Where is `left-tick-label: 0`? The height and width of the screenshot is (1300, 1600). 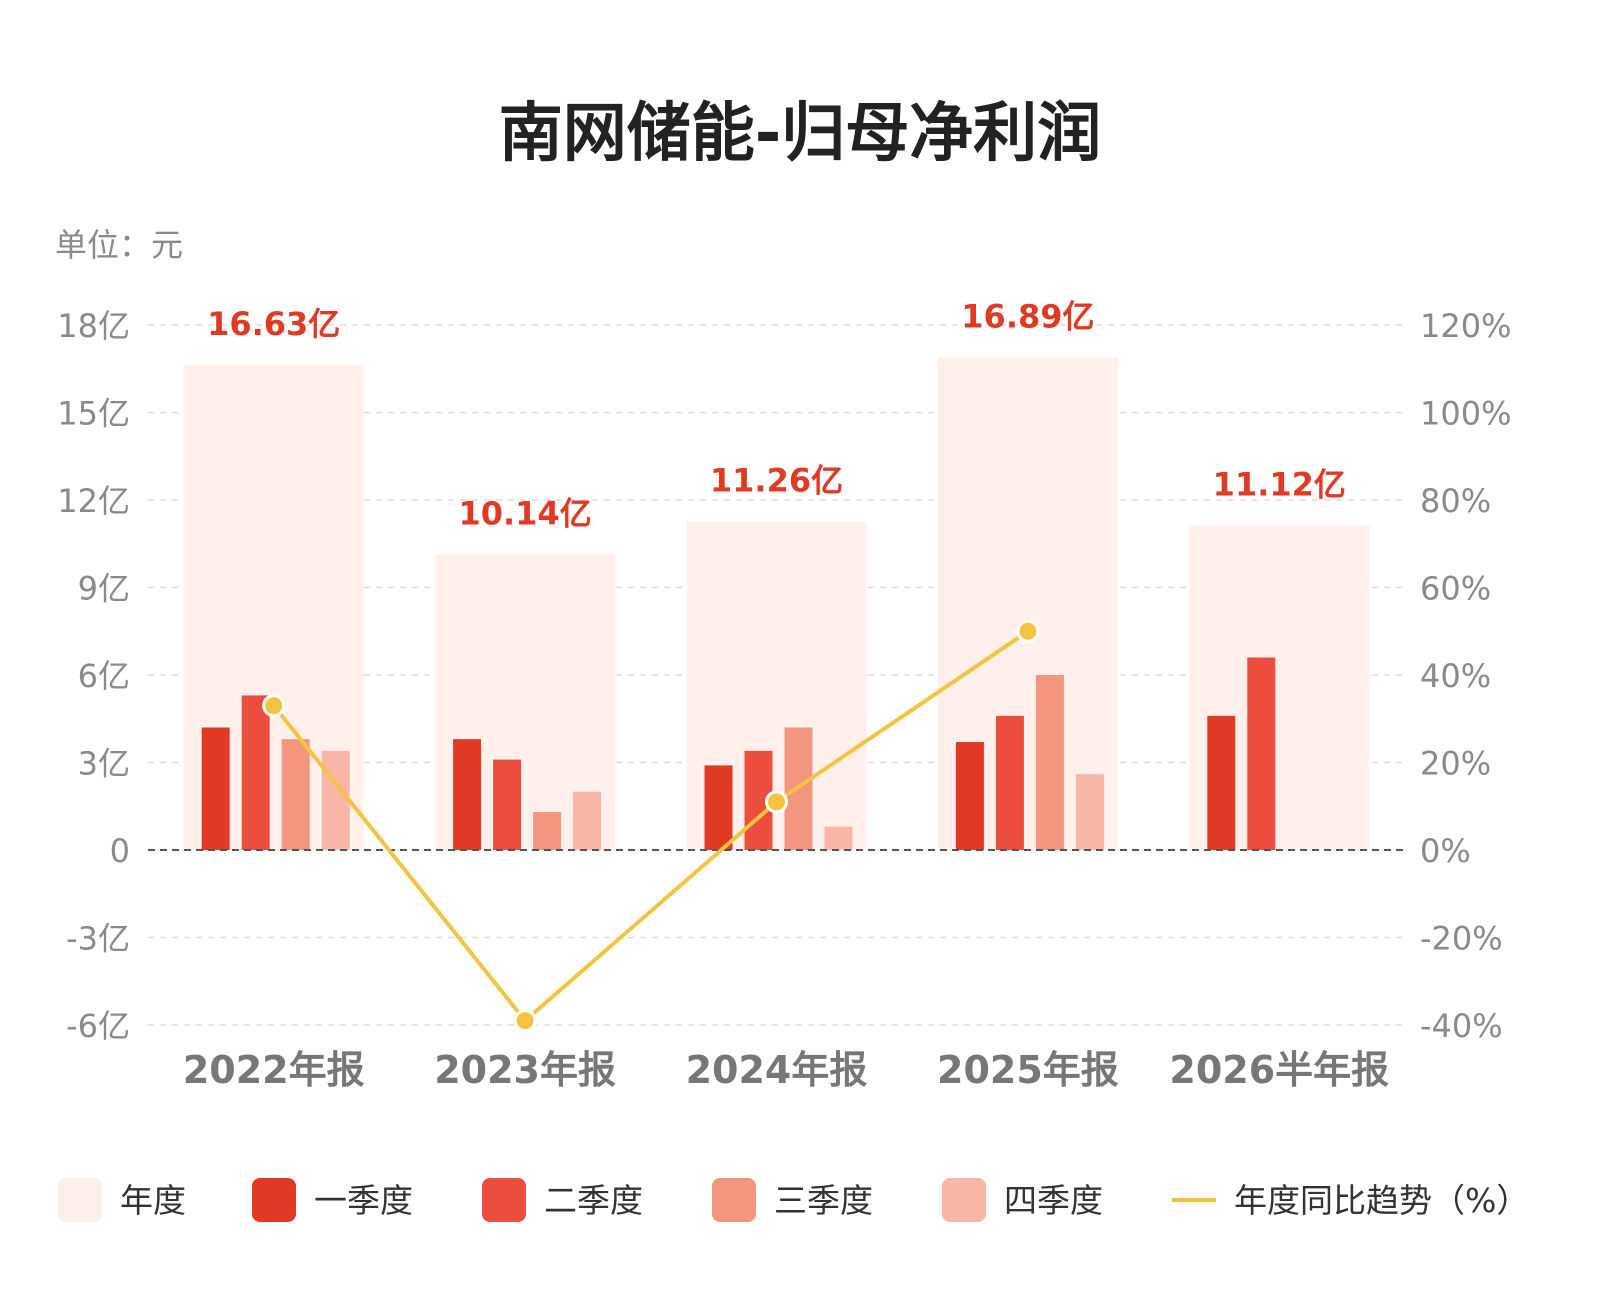 left-tick-label: 0 is located at coordinates (120, 851).